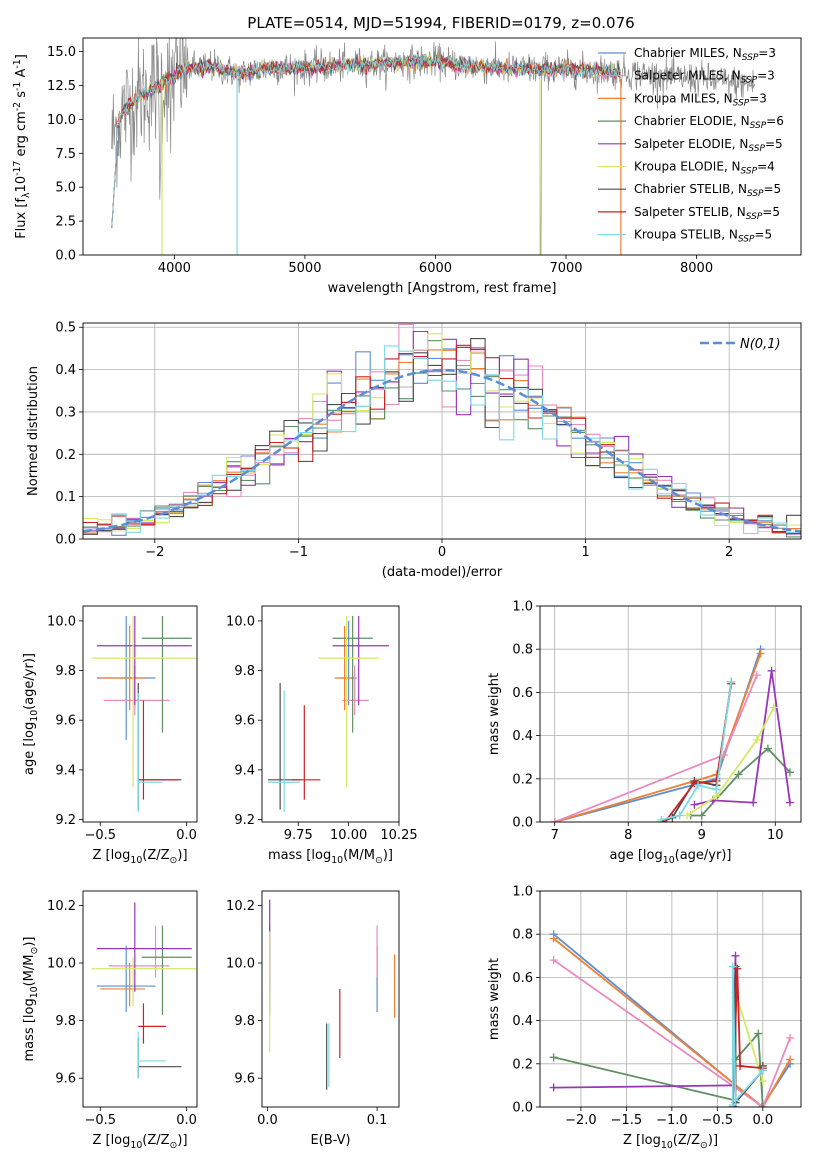 Image resolution: width=819 pixels, height=1170 pixels. I want to click on x-tick-label: 10, so click(775, 835).